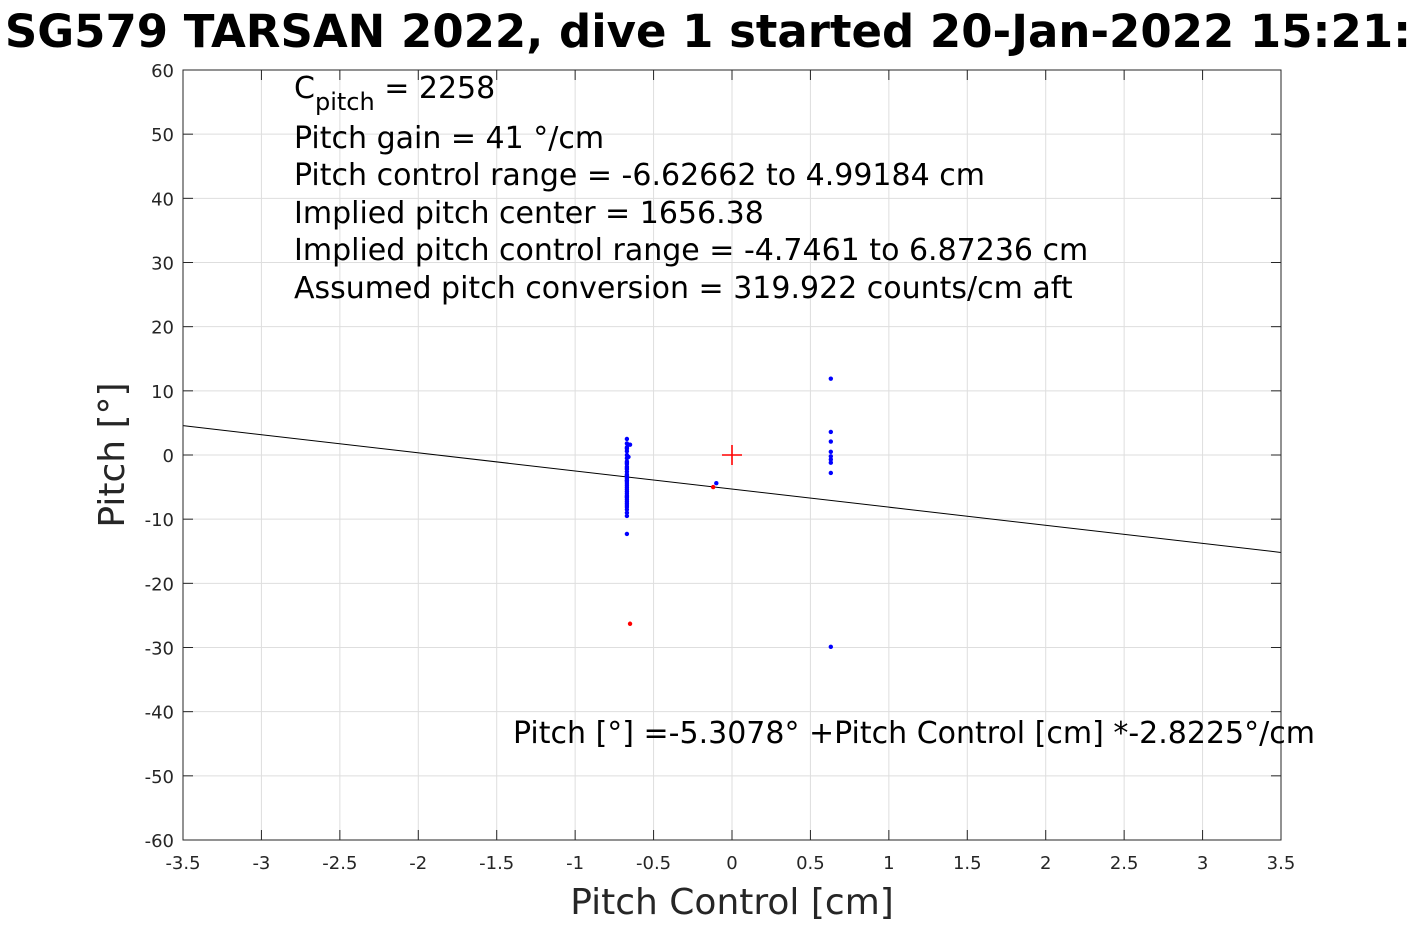  What do you see at coordinates (304, 88) in the screenshot?
I see `c-pitch-symbol: C` at bounding box center [304, 88].